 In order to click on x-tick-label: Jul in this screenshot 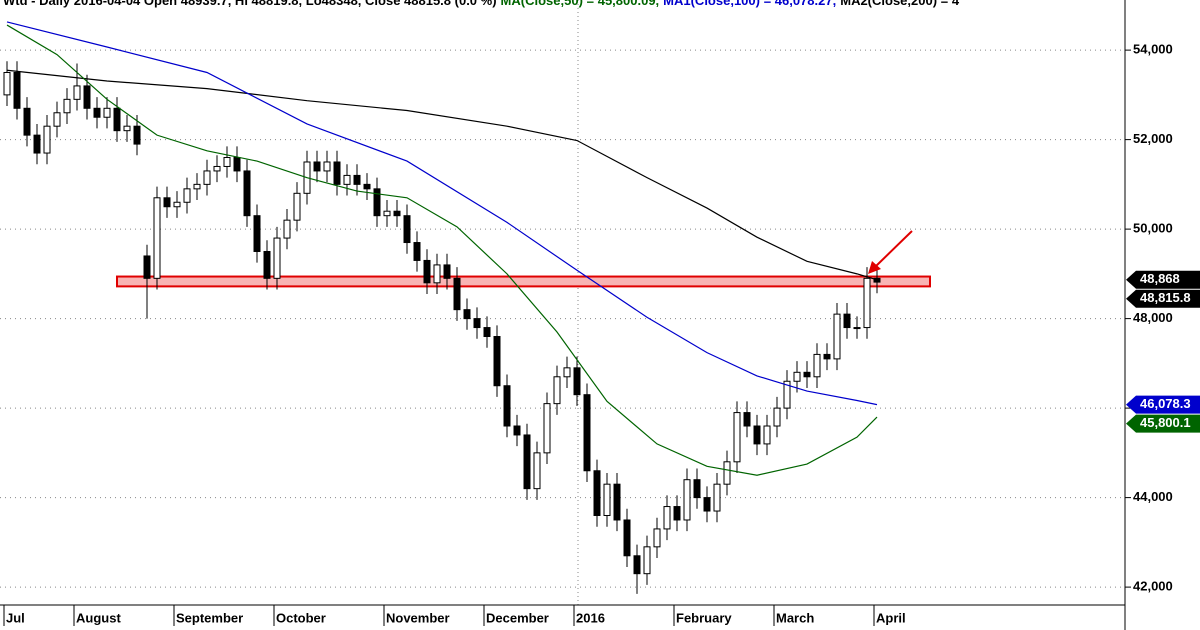, I will do `click(15, 617)`.